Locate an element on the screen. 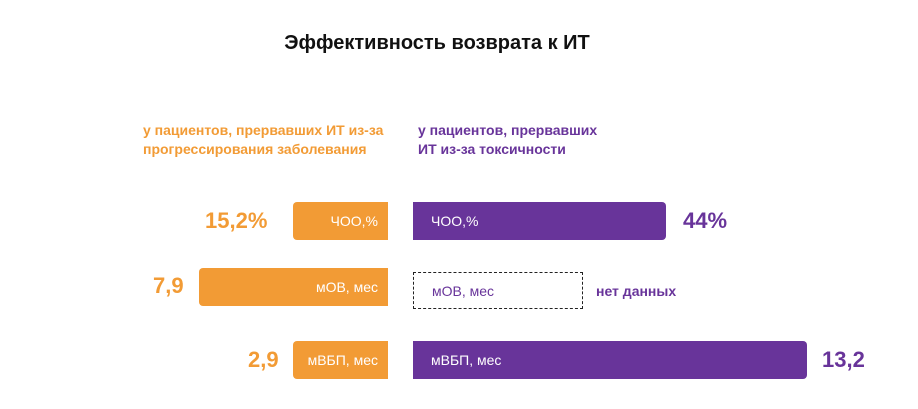  orr-progression-value: 15,2% is located at coordinates (236, 220).